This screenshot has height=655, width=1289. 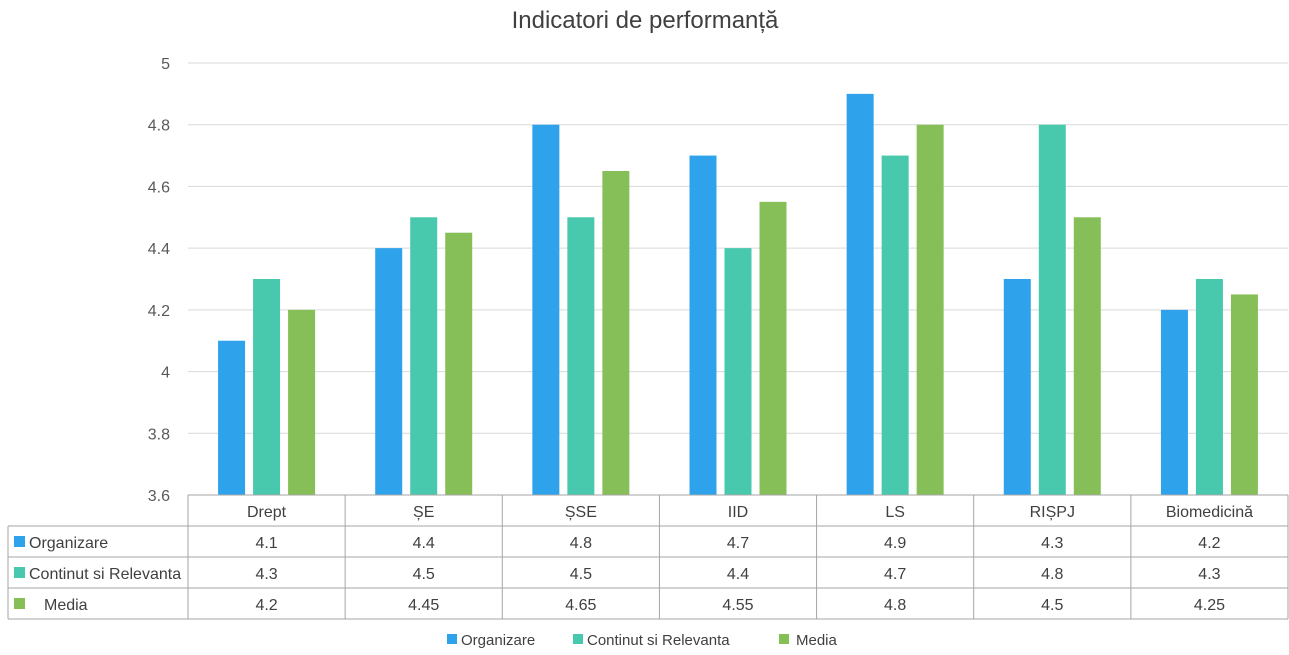 I want to click on table-series-label: Organizare, so click(x=68, y=543).